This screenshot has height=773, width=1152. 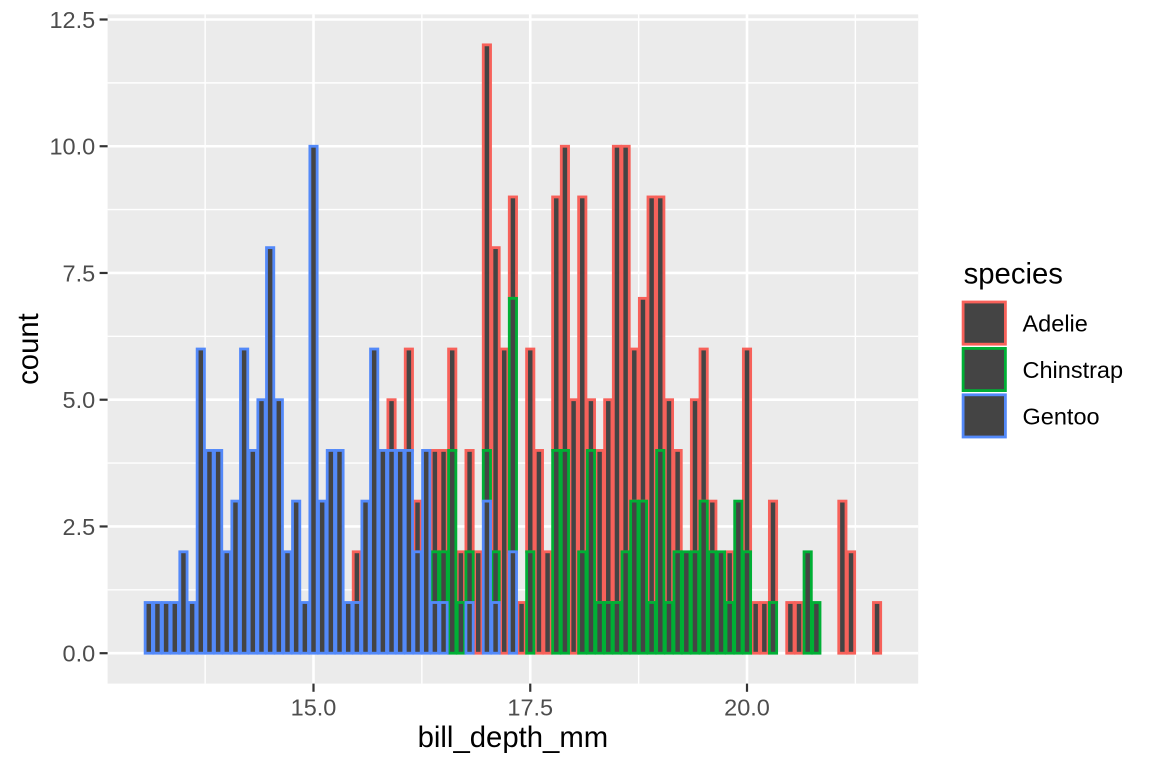 What do you see at coordinates (28, 349) in the screenshot?
I see `svg-text: count` at bounding box center [28, 349].